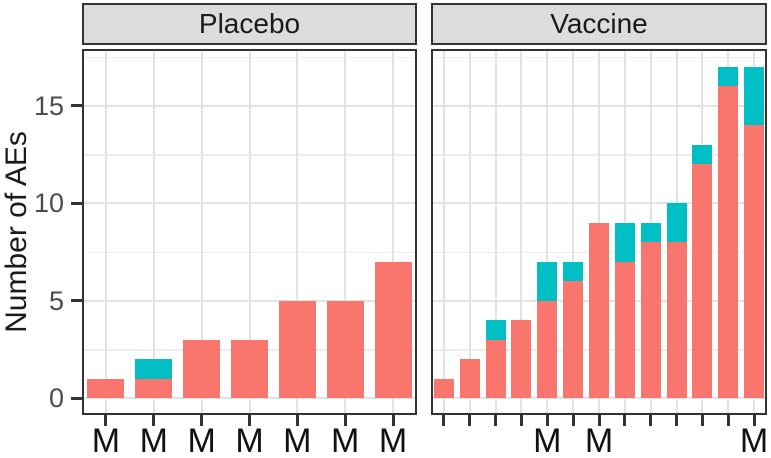 The width and height of the screenshot is (771, 458). I want to click on facet-strip-vaccine: Vaccine, so click(599, 24).